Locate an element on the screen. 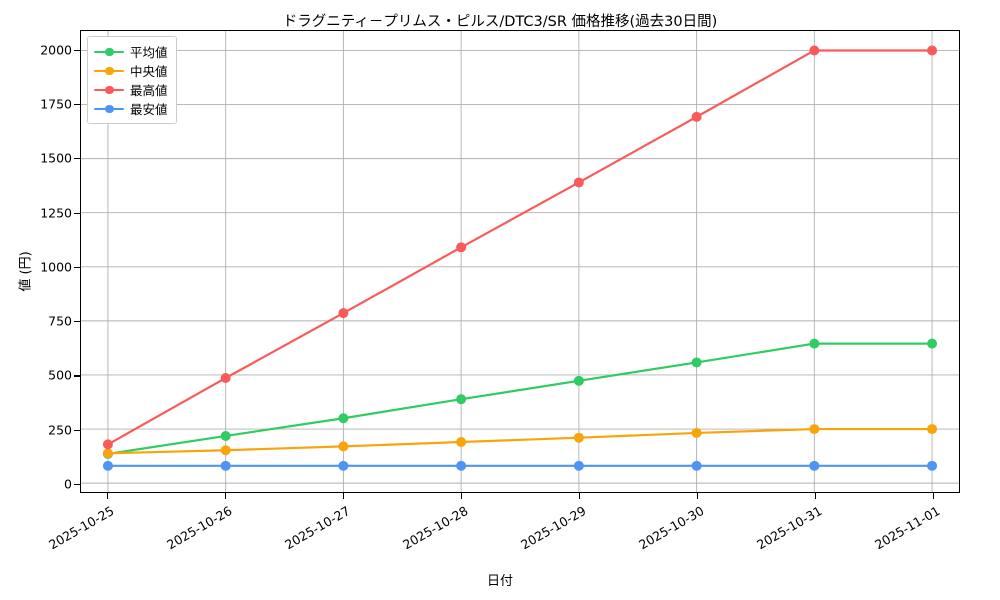 This screenshot has width=1000, height=600. legend-item: 最高値 is located at coordinates (131, 89).